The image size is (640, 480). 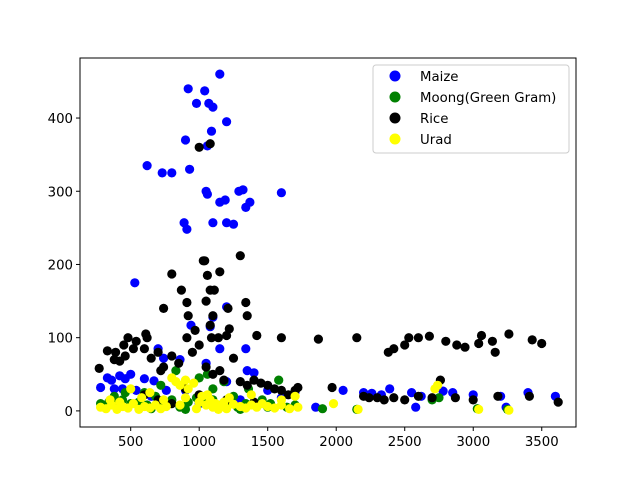 What do you see at coordinates (473, 442) in the screenshot?
I see `x-tick-label: 3000` at bounding box center [473, 442].